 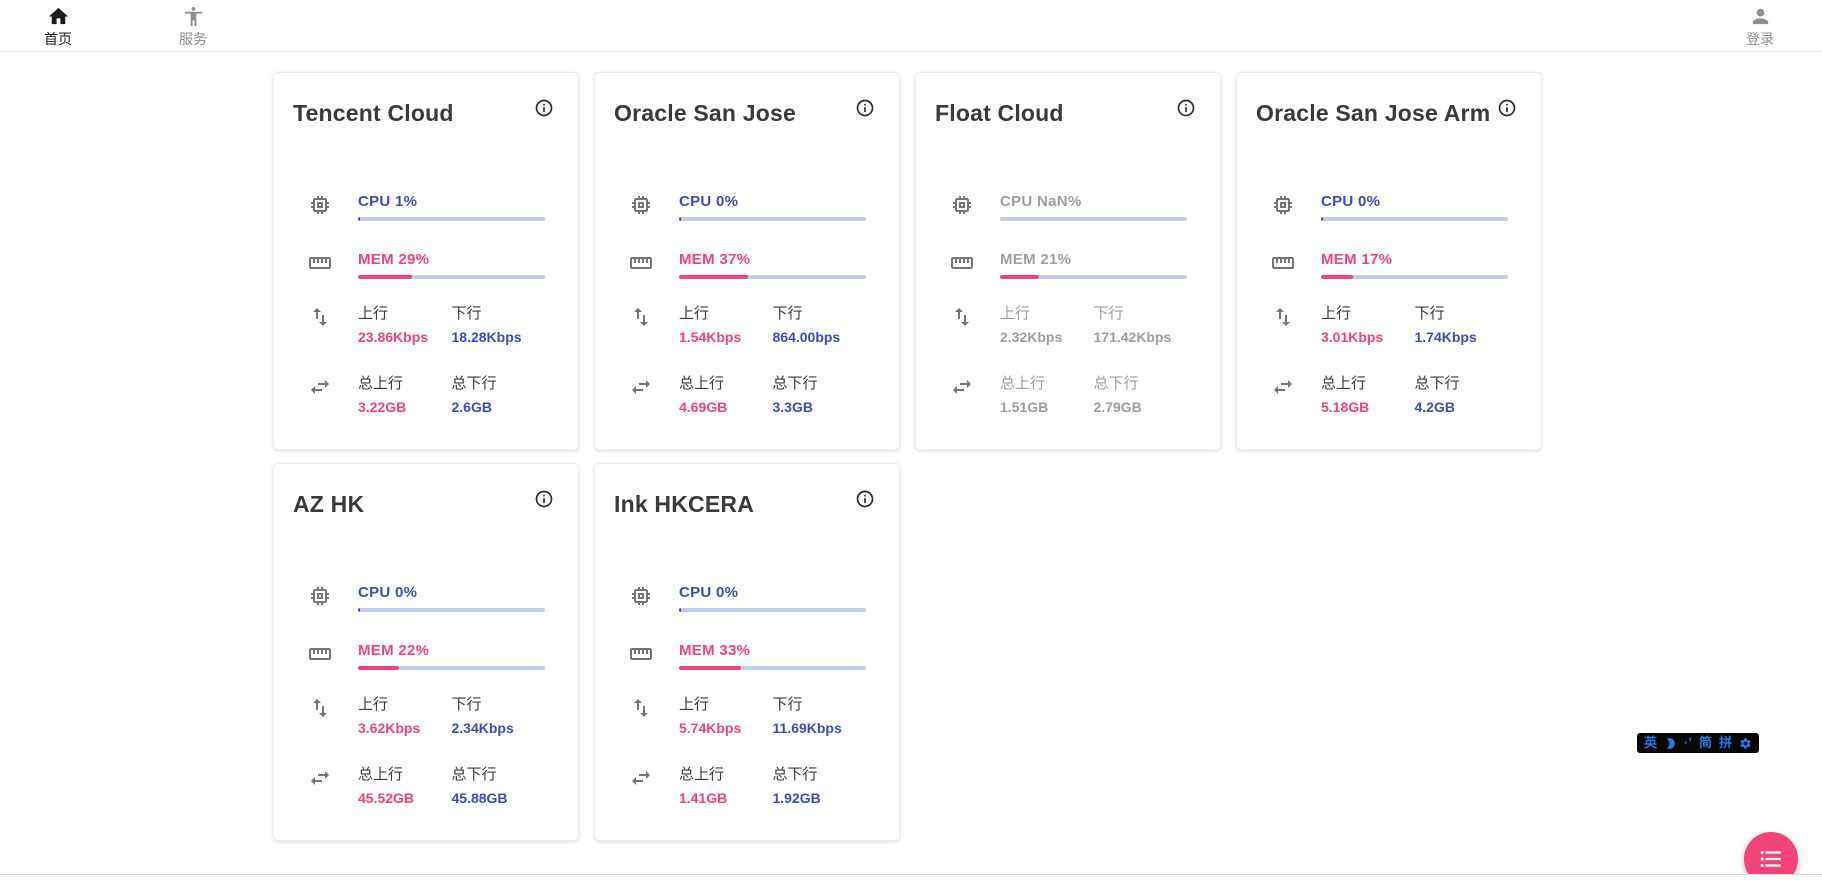 I want to click on total-upload-value: 4.69GB, so click(x=703, y=407).